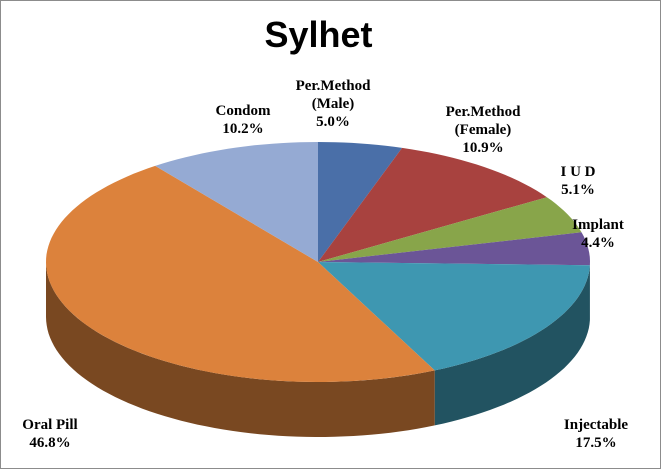 The width and height of the screenshot is (661, 469). Describe the element at coordinates (512, 345) in the screenshot. I see `slice-side` at that location.